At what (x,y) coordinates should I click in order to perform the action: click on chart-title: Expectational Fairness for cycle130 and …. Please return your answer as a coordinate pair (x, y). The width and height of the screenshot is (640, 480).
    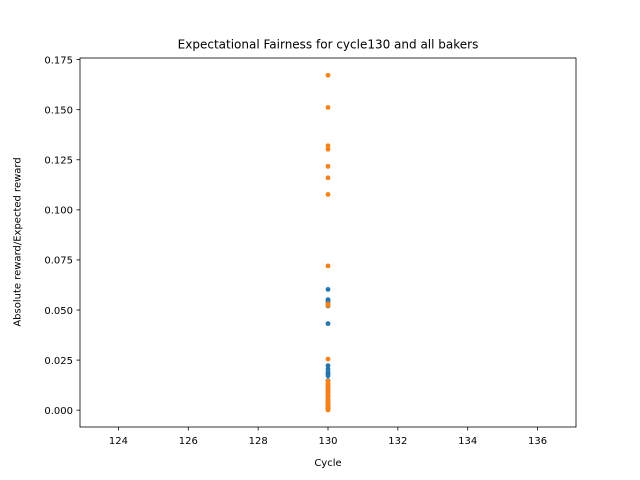
    Looking at the image, I should click on (328, 45).